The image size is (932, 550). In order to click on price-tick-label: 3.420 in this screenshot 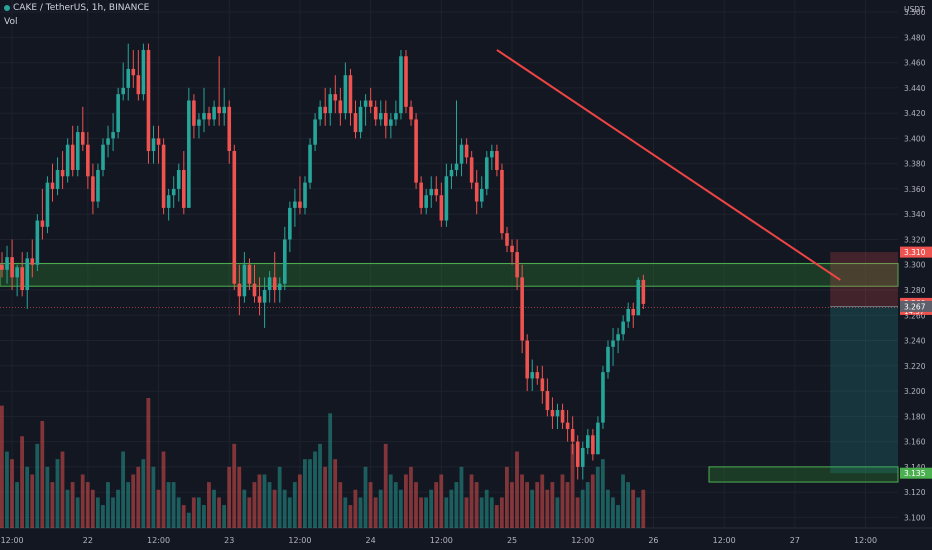, I will do `click(915, 113)`.